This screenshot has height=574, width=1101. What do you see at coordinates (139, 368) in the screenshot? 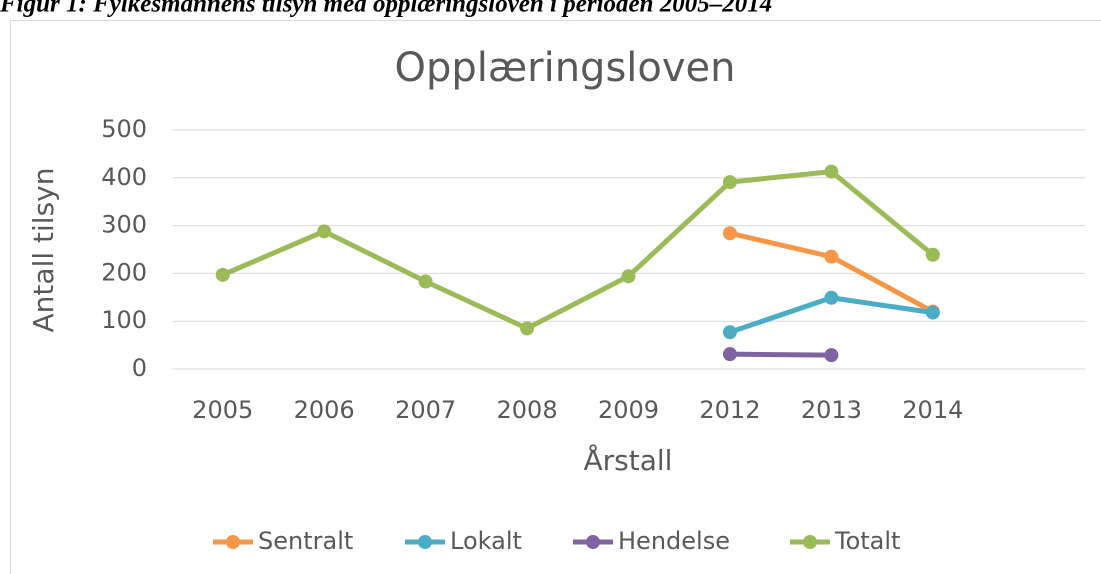
I see `y-tick-label: 0` at bounding box center [139, 368].